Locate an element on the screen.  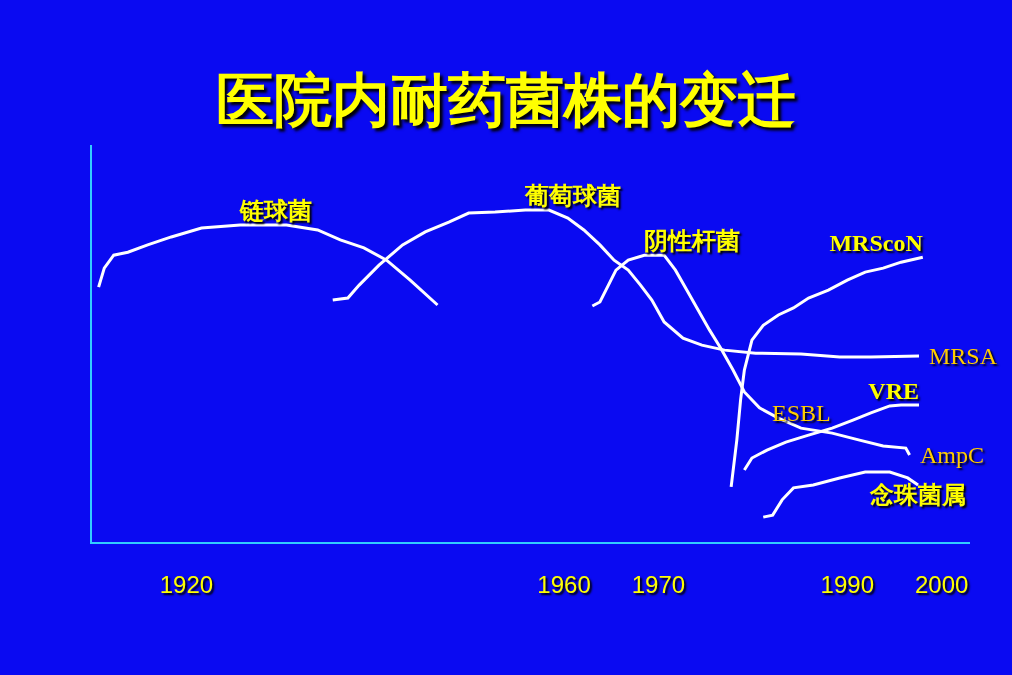
series-label: 念珠菌属 is located at coordinates (918, 494).